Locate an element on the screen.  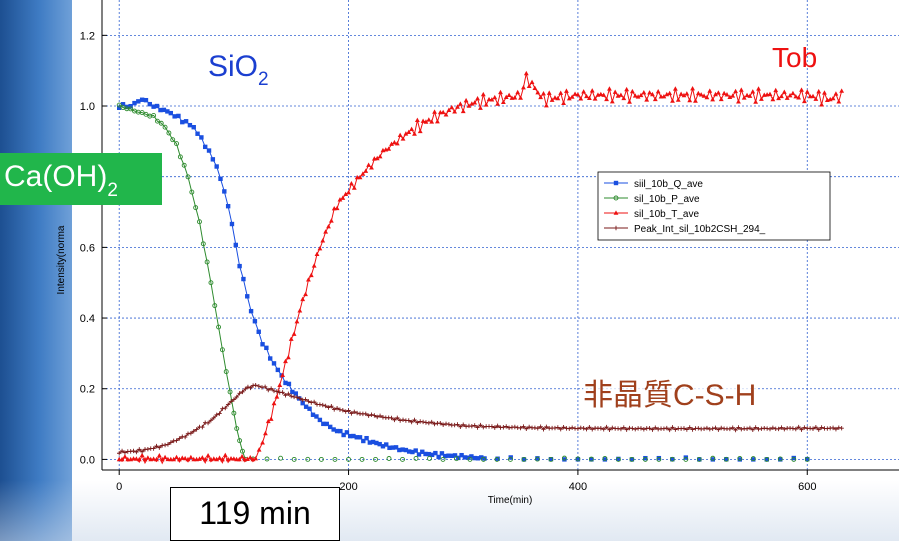
slide-side-band is located at coordinates (36, 270).